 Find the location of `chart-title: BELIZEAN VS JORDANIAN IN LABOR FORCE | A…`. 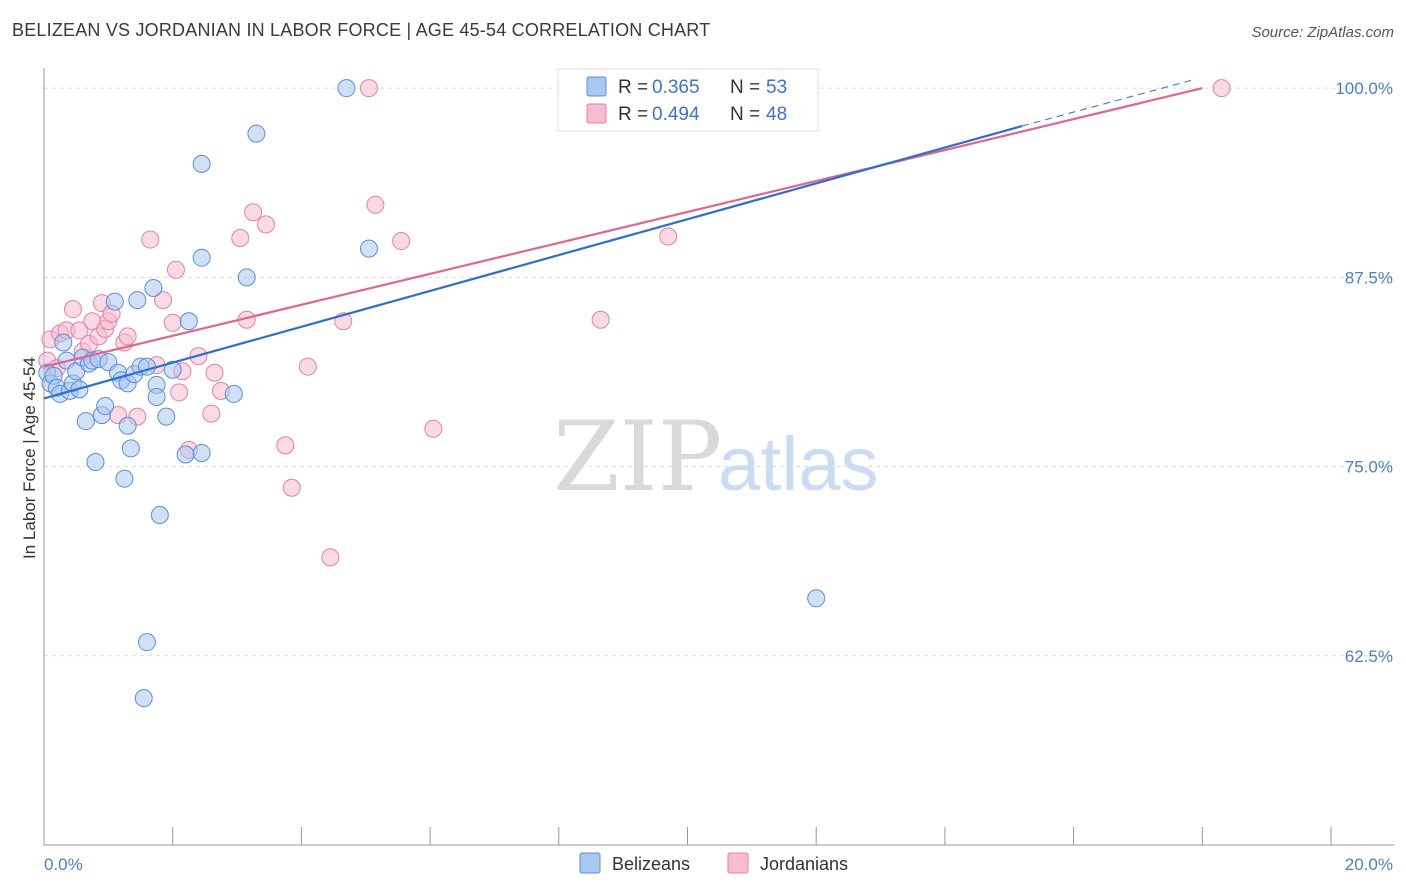

chart-title: BELIZEAN VS JORDANIAN IN LABOR FORCE | A… is located at coordinates (361, 30).